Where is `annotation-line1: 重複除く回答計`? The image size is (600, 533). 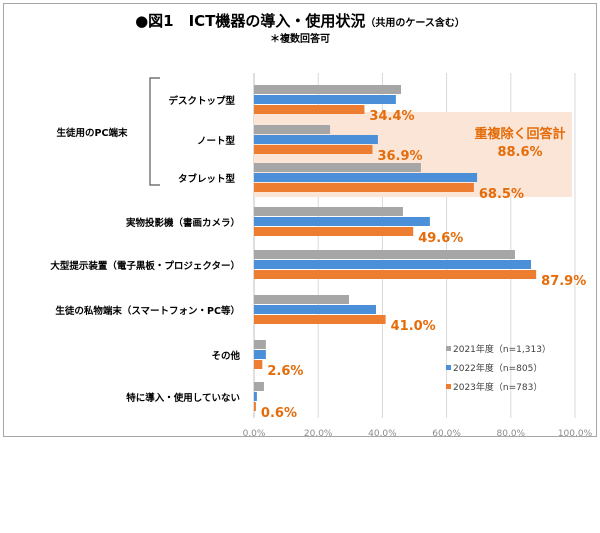 annotation-line1: 重複除く回答計 is located at coordinates (519, 134).